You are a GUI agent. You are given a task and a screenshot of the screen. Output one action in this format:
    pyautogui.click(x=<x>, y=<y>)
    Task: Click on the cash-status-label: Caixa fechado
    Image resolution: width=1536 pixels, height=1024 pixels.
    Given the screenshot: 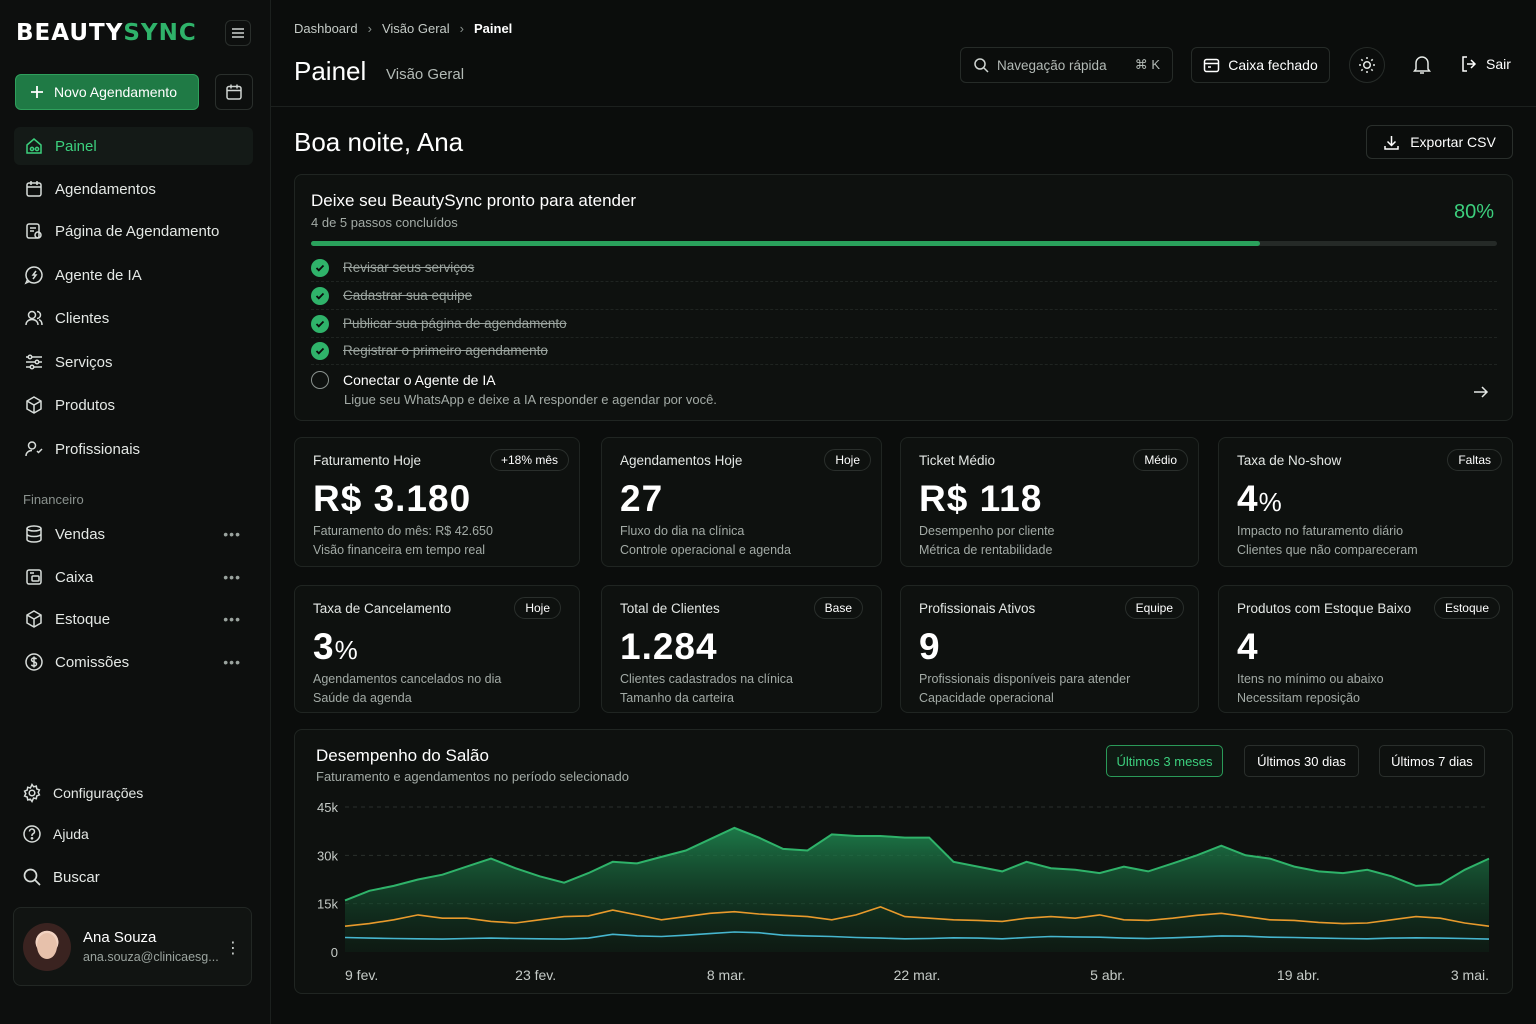 What is the action you would take?
    pyautogui.click(x=1273, y=65)
    